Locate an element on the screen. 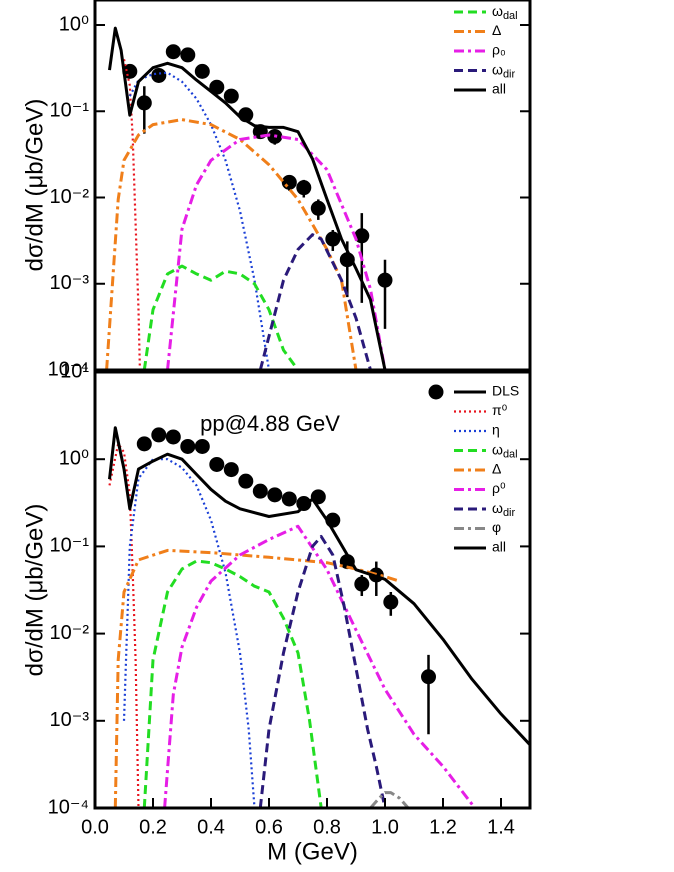  chart-title: pp@4.88 GeV is located at coordinates (270, 423).